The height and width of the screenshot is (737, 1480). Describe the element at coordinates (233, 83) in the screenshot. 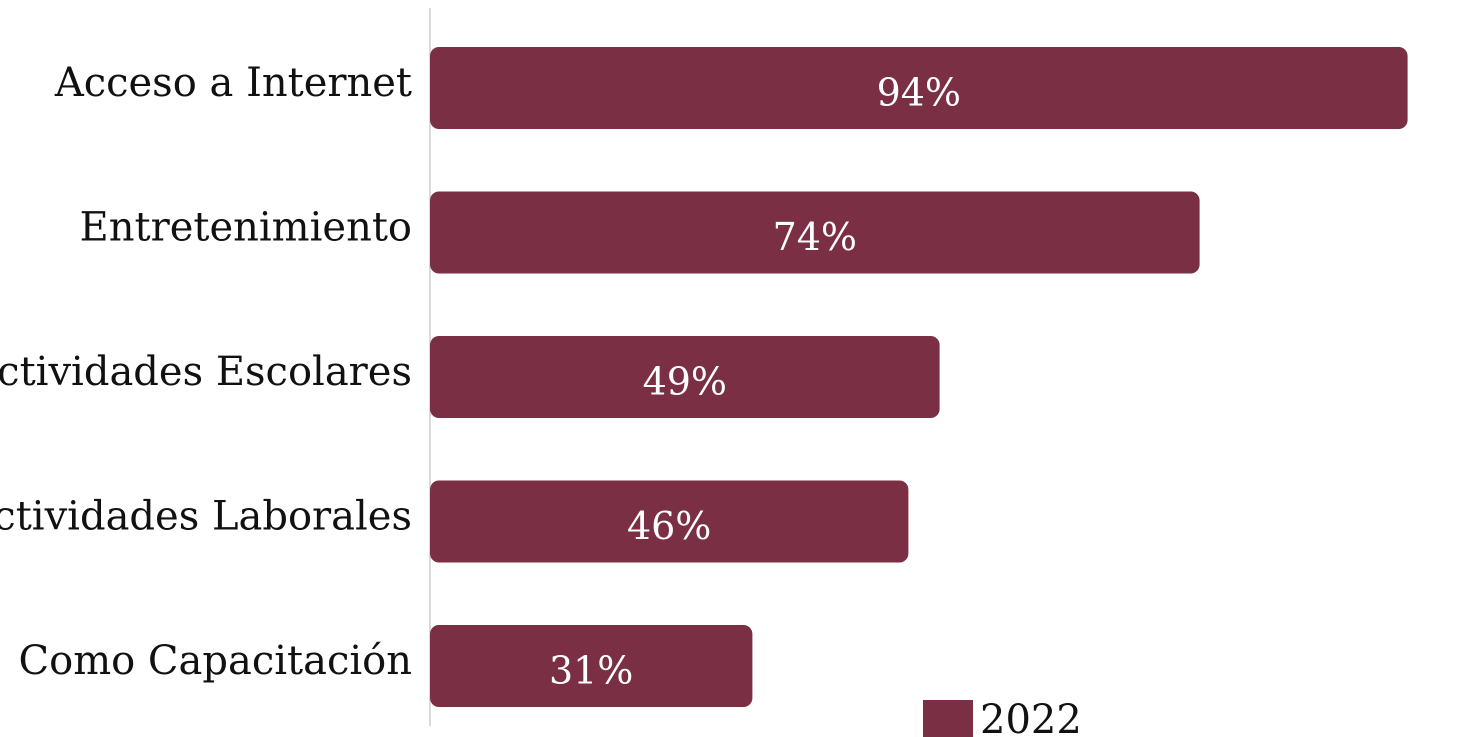

I see `category-label-0: Acceso a Internet` at that location.